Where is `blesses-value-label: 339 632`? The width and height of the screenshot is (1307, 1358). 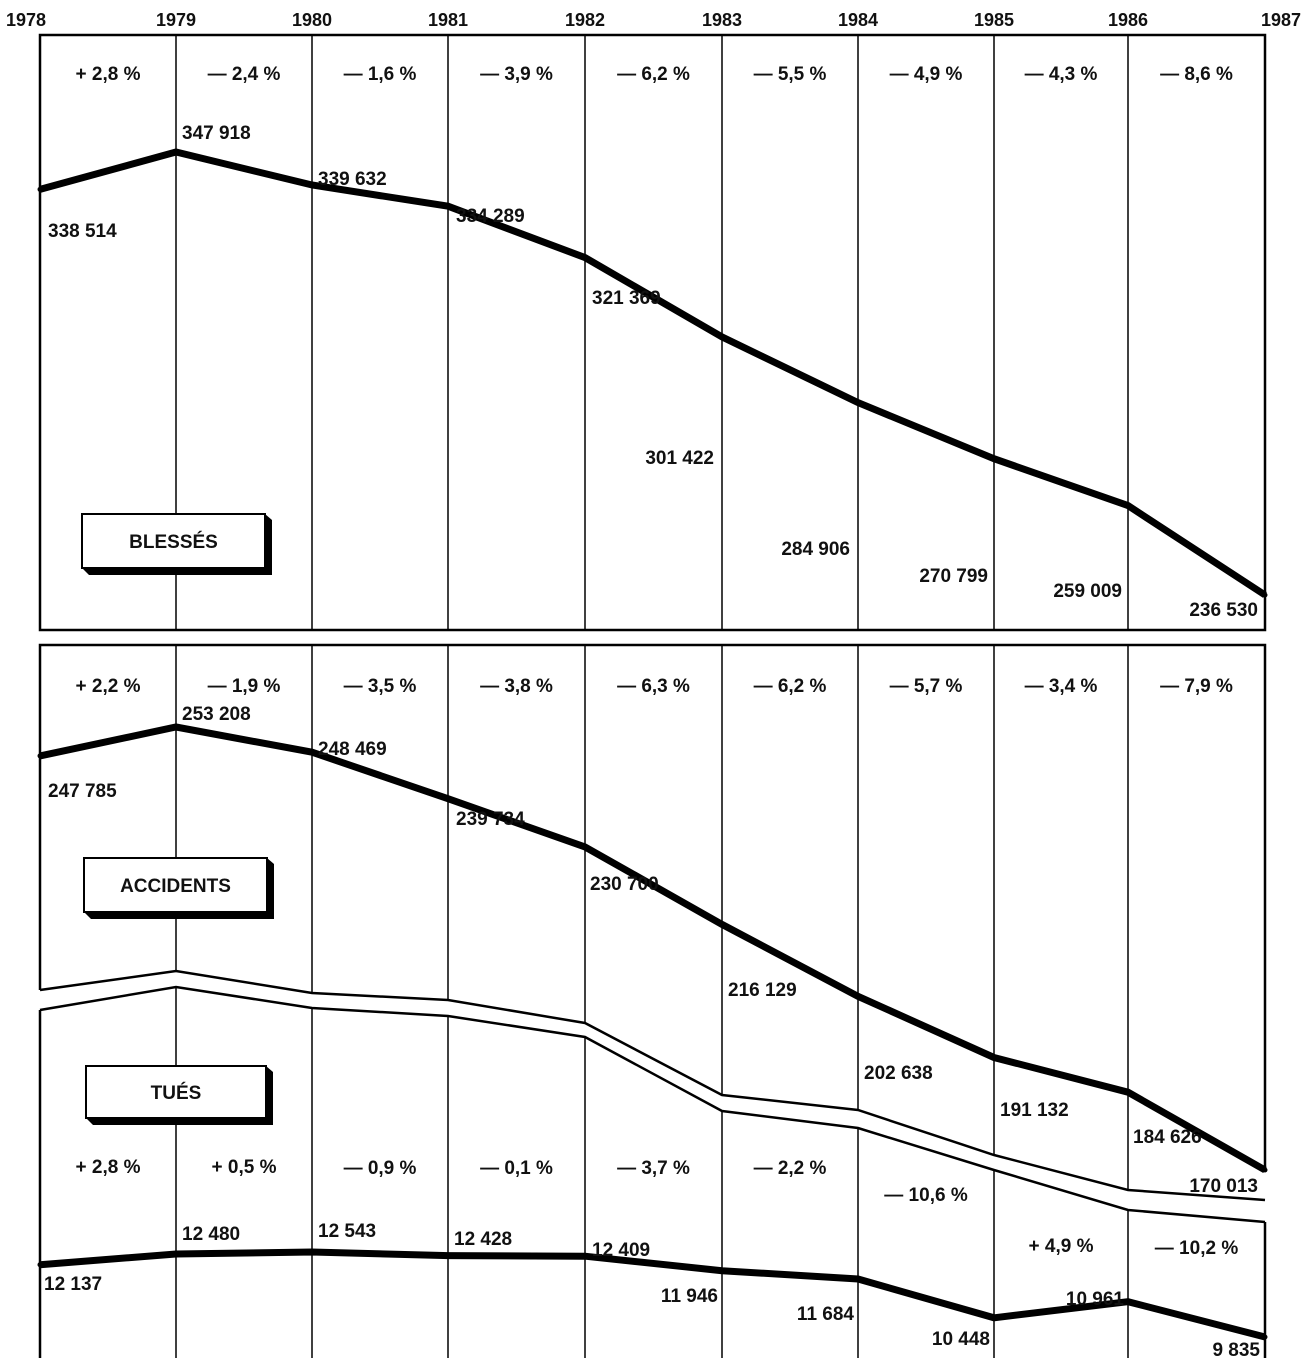
blesses-value-label: 339 632 is located at coordinates (352, 179).